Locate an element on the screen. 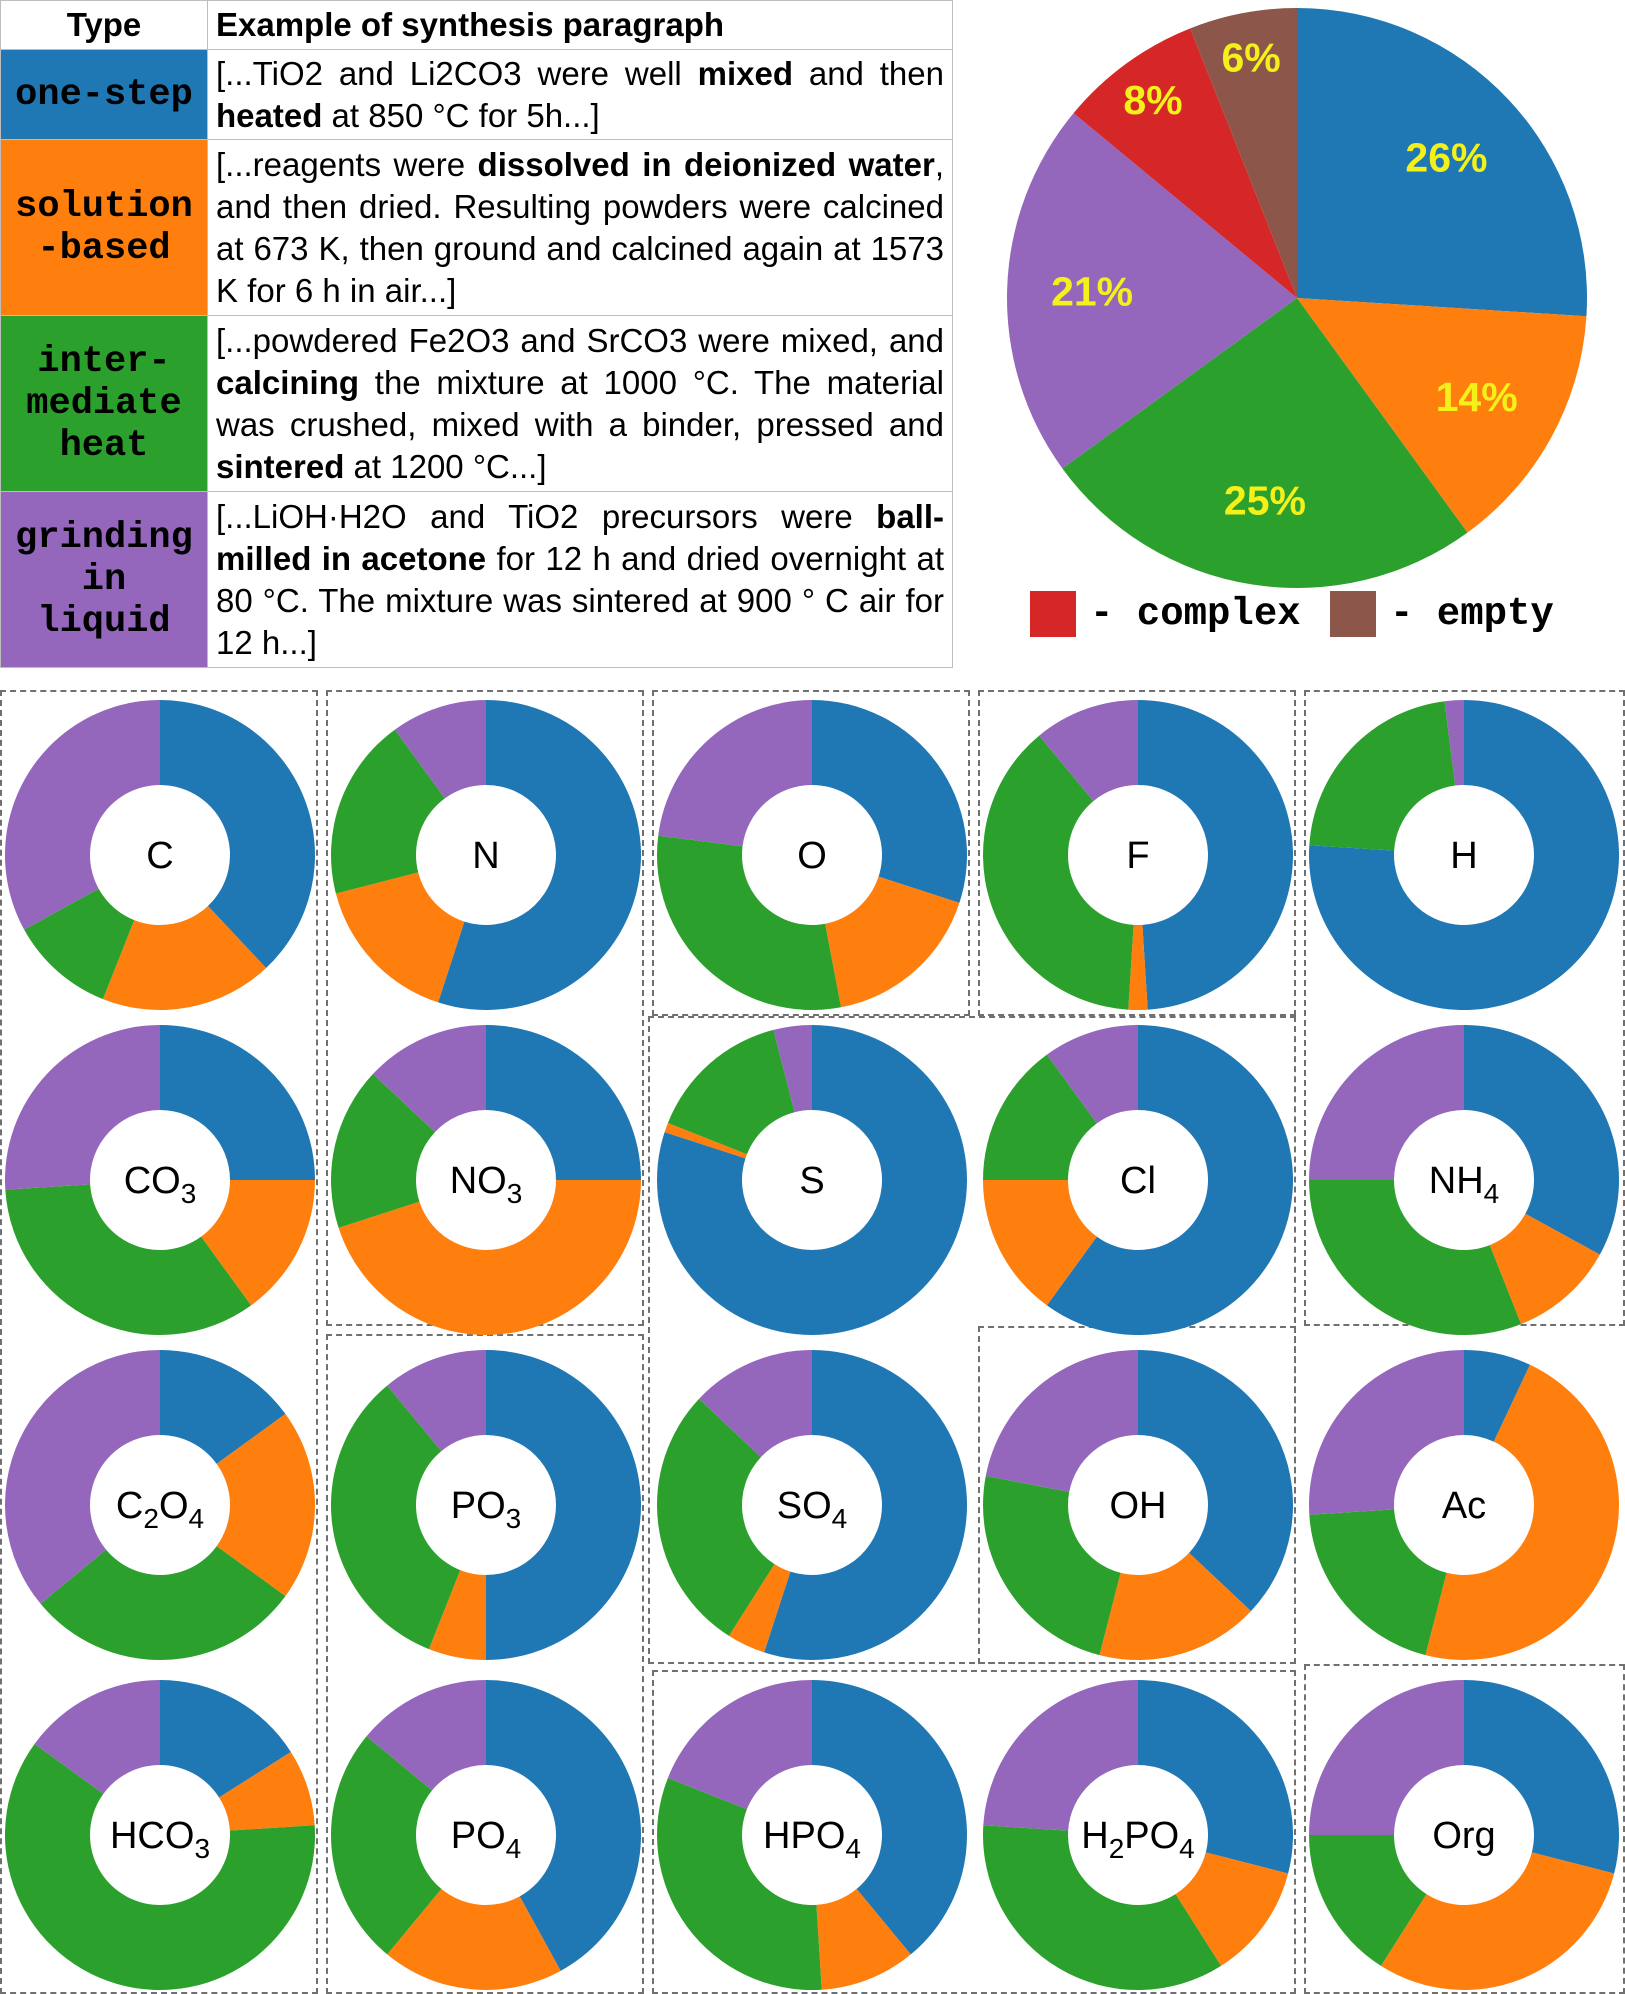  donut-chart: F is located at coordinates (1138, 855).